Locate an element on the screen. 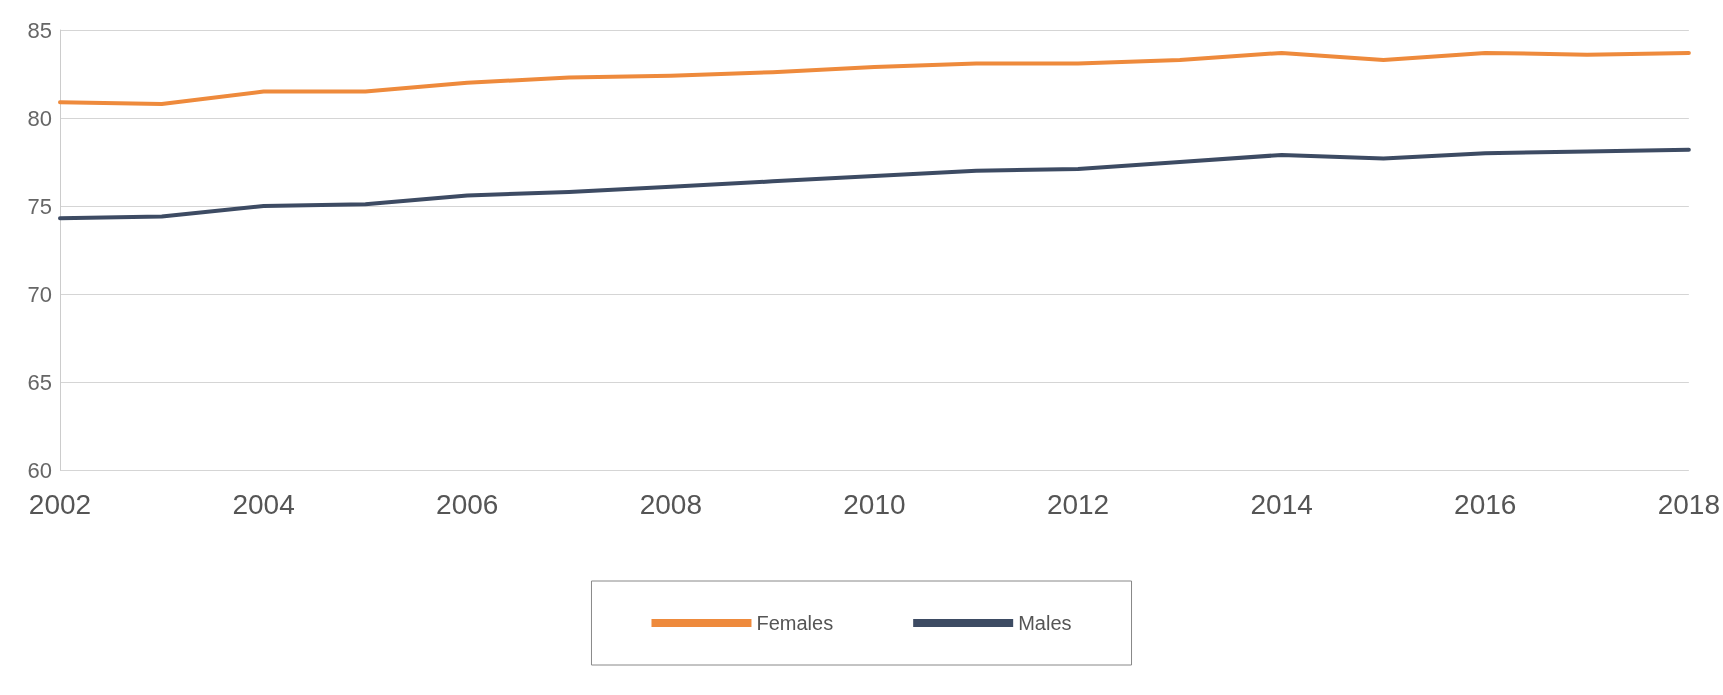  y-tick-label: 75 is located at coordinates (39, 206).